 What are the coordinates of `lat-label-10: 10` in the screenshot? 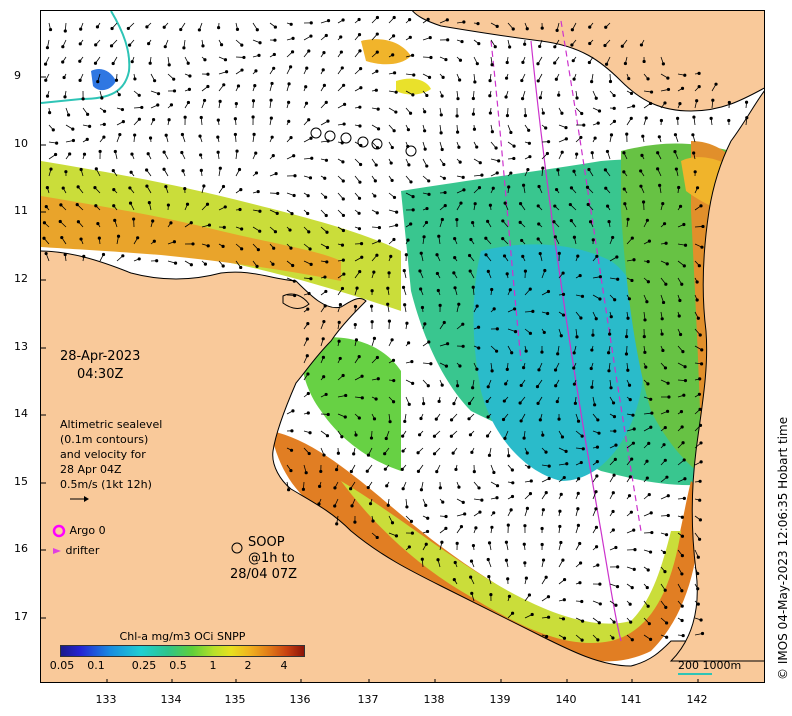 It's located at (21, 143).